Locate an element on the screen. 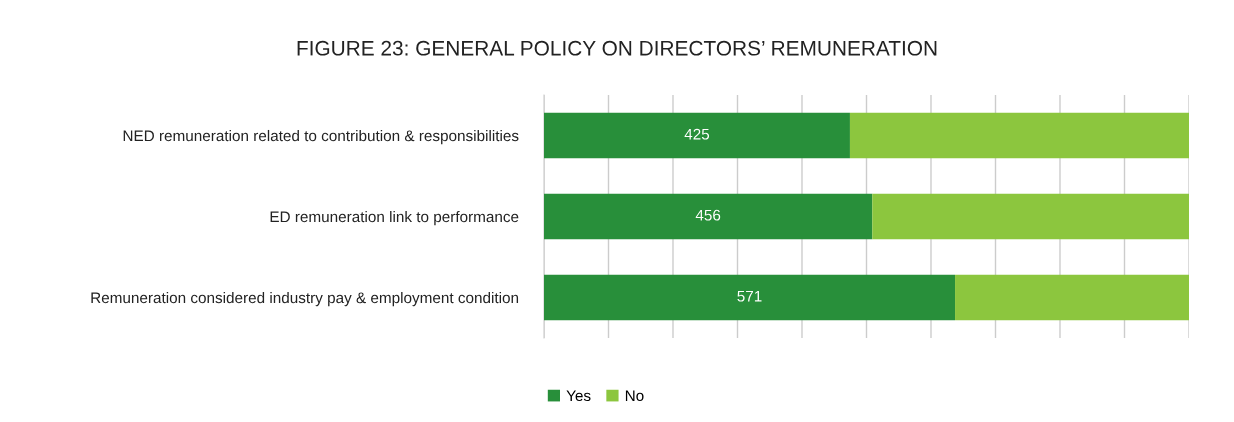  legend-label: No is located at coordinates (634, 396).